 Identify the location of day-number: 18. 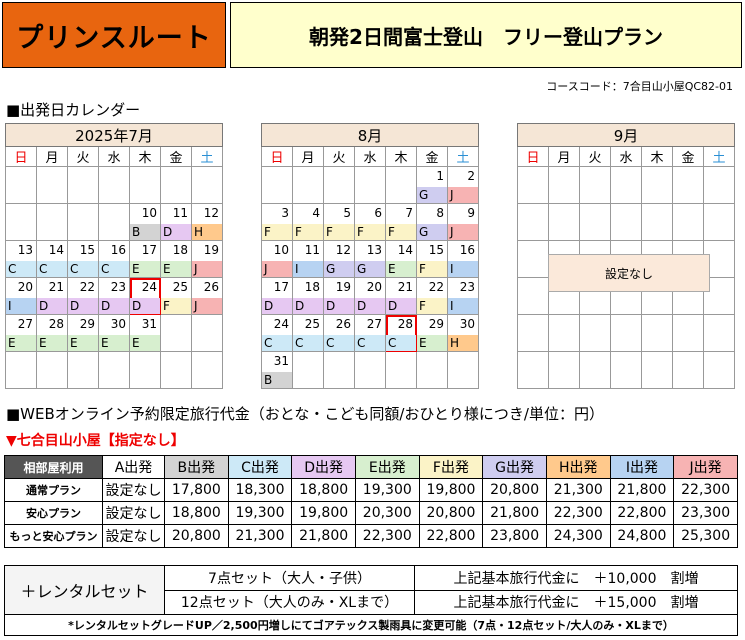
(180, 250).